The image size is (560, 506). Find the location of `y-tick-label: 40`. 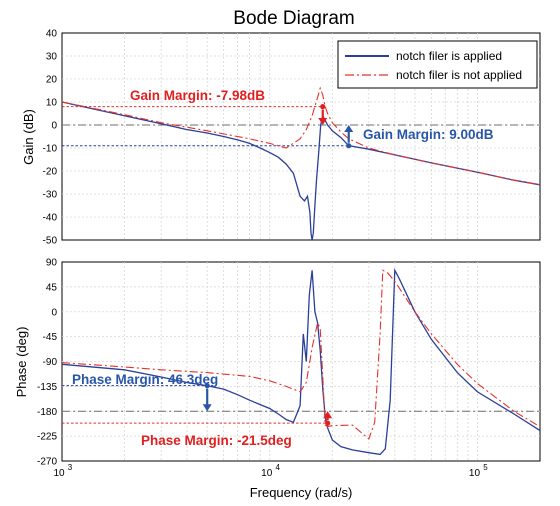

y-tick-label: 40 is located at coordinates (52, 34).